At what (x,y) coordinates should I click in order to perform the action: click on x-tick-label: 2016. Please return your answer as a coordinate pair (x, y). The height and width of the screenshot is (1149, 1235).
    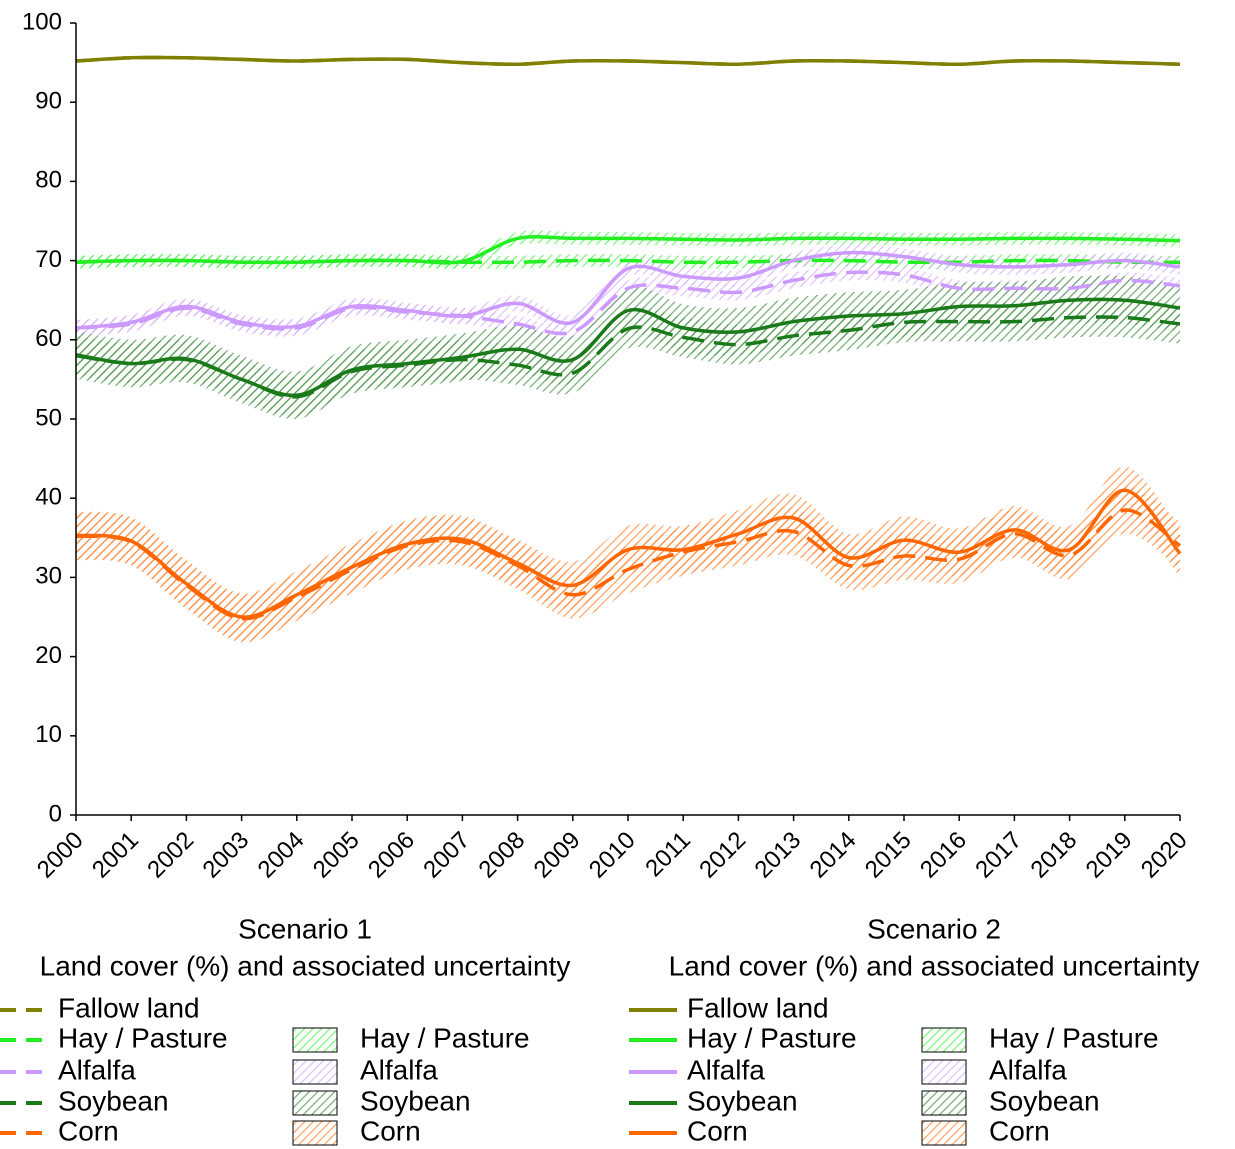
    Looking at the image, I should click on (943, 855).